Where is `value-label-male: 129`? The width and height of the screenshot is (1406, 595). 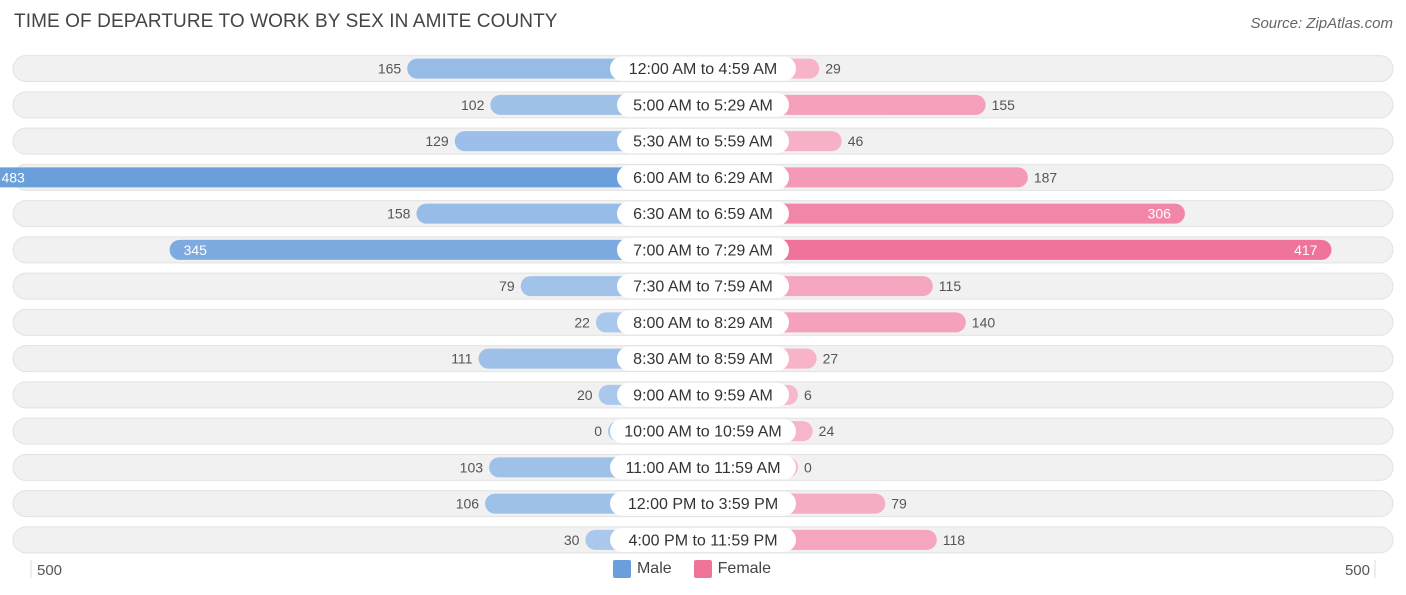 value-label-male: 129 is located at coordinates (437, 141).